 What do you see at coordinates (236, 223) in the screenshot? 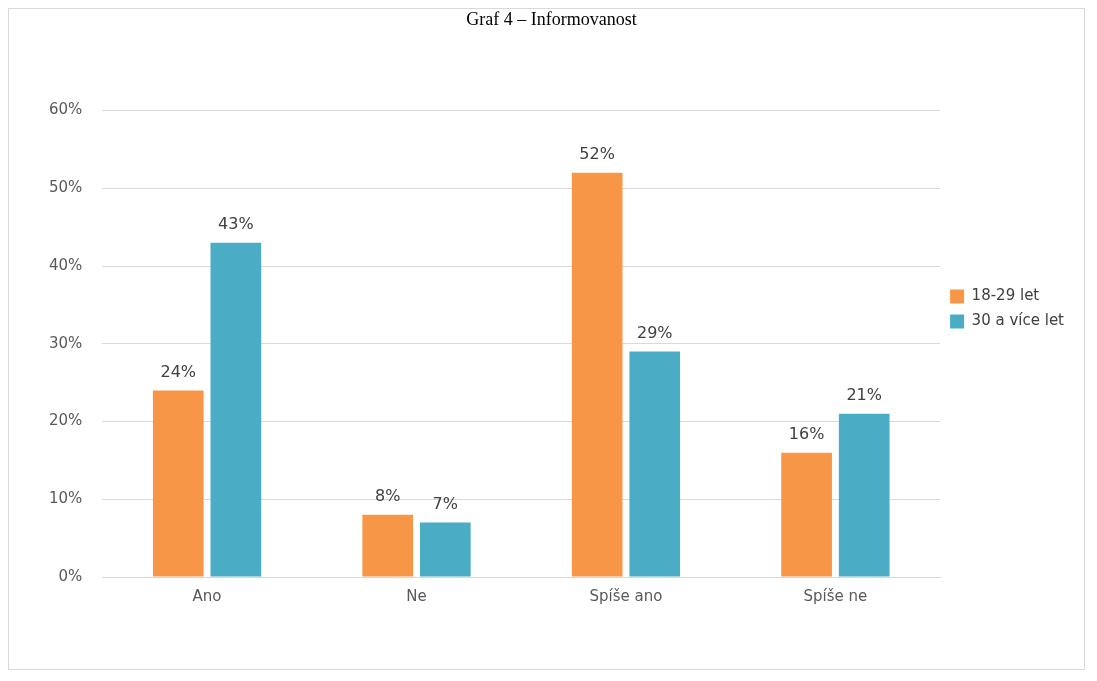
I see `data-label: 43%` at bounding box center [236, 223].